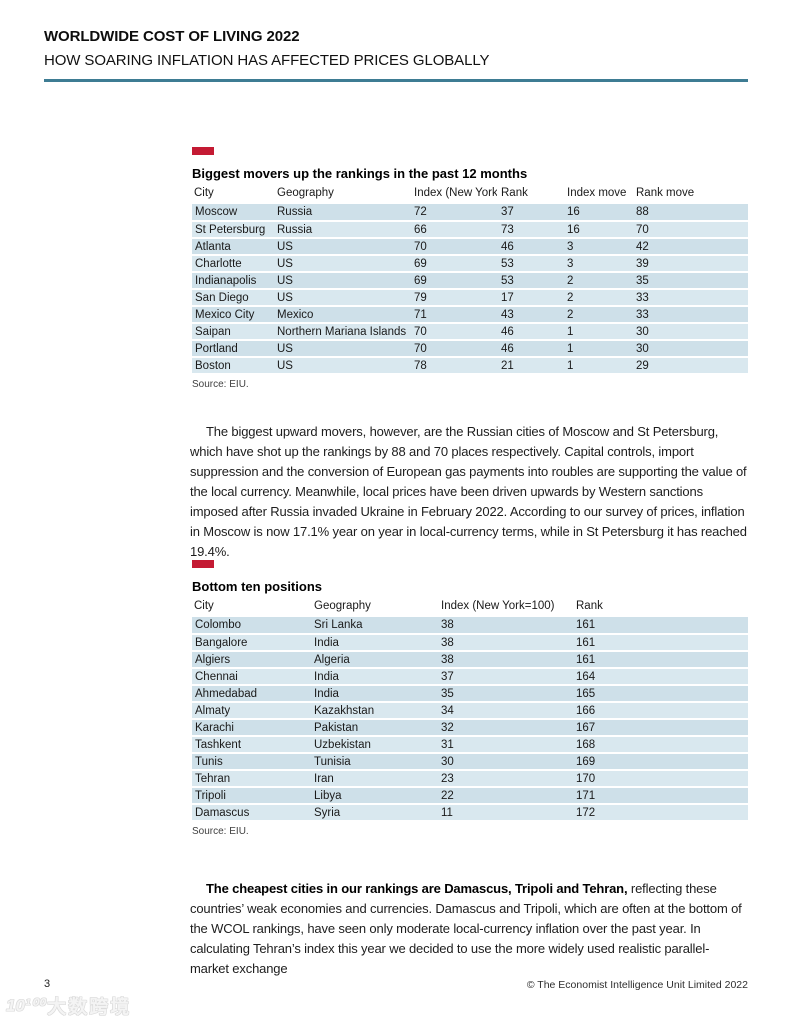  Describe the element at coordinates (470, 280) in the screenshot. I see `table-row: Indianapolis US 69 53 2 35` at that location.